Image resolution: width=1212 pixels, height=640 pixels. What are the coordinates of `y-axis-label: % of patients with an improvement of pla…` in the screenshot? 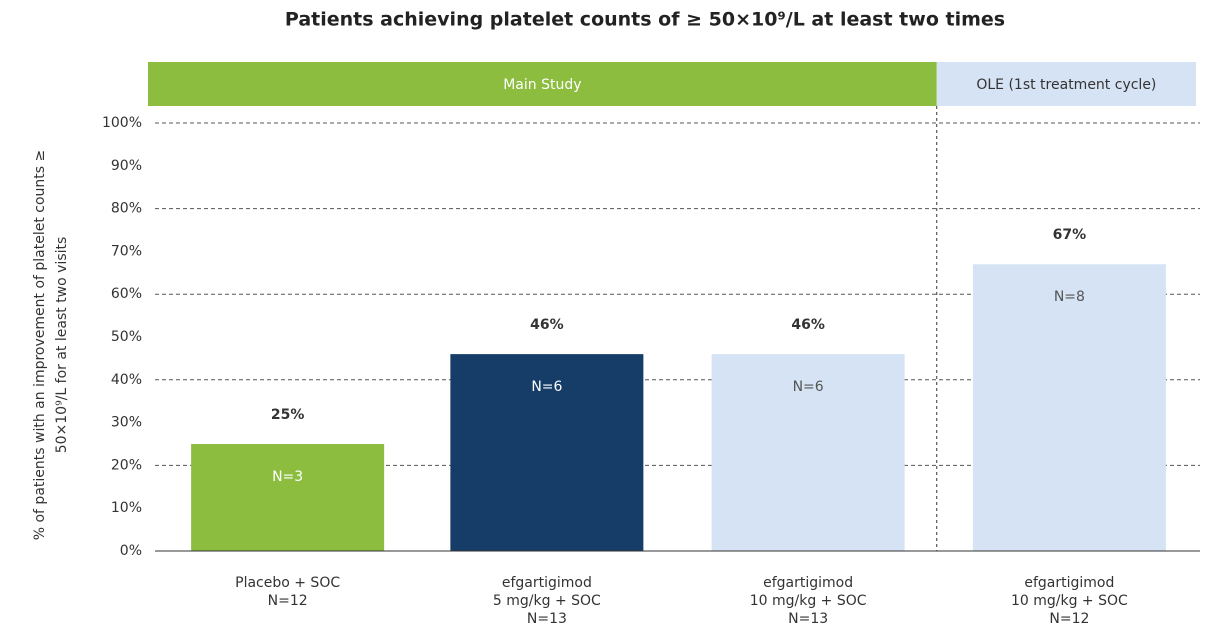 It's located at (51, 345).